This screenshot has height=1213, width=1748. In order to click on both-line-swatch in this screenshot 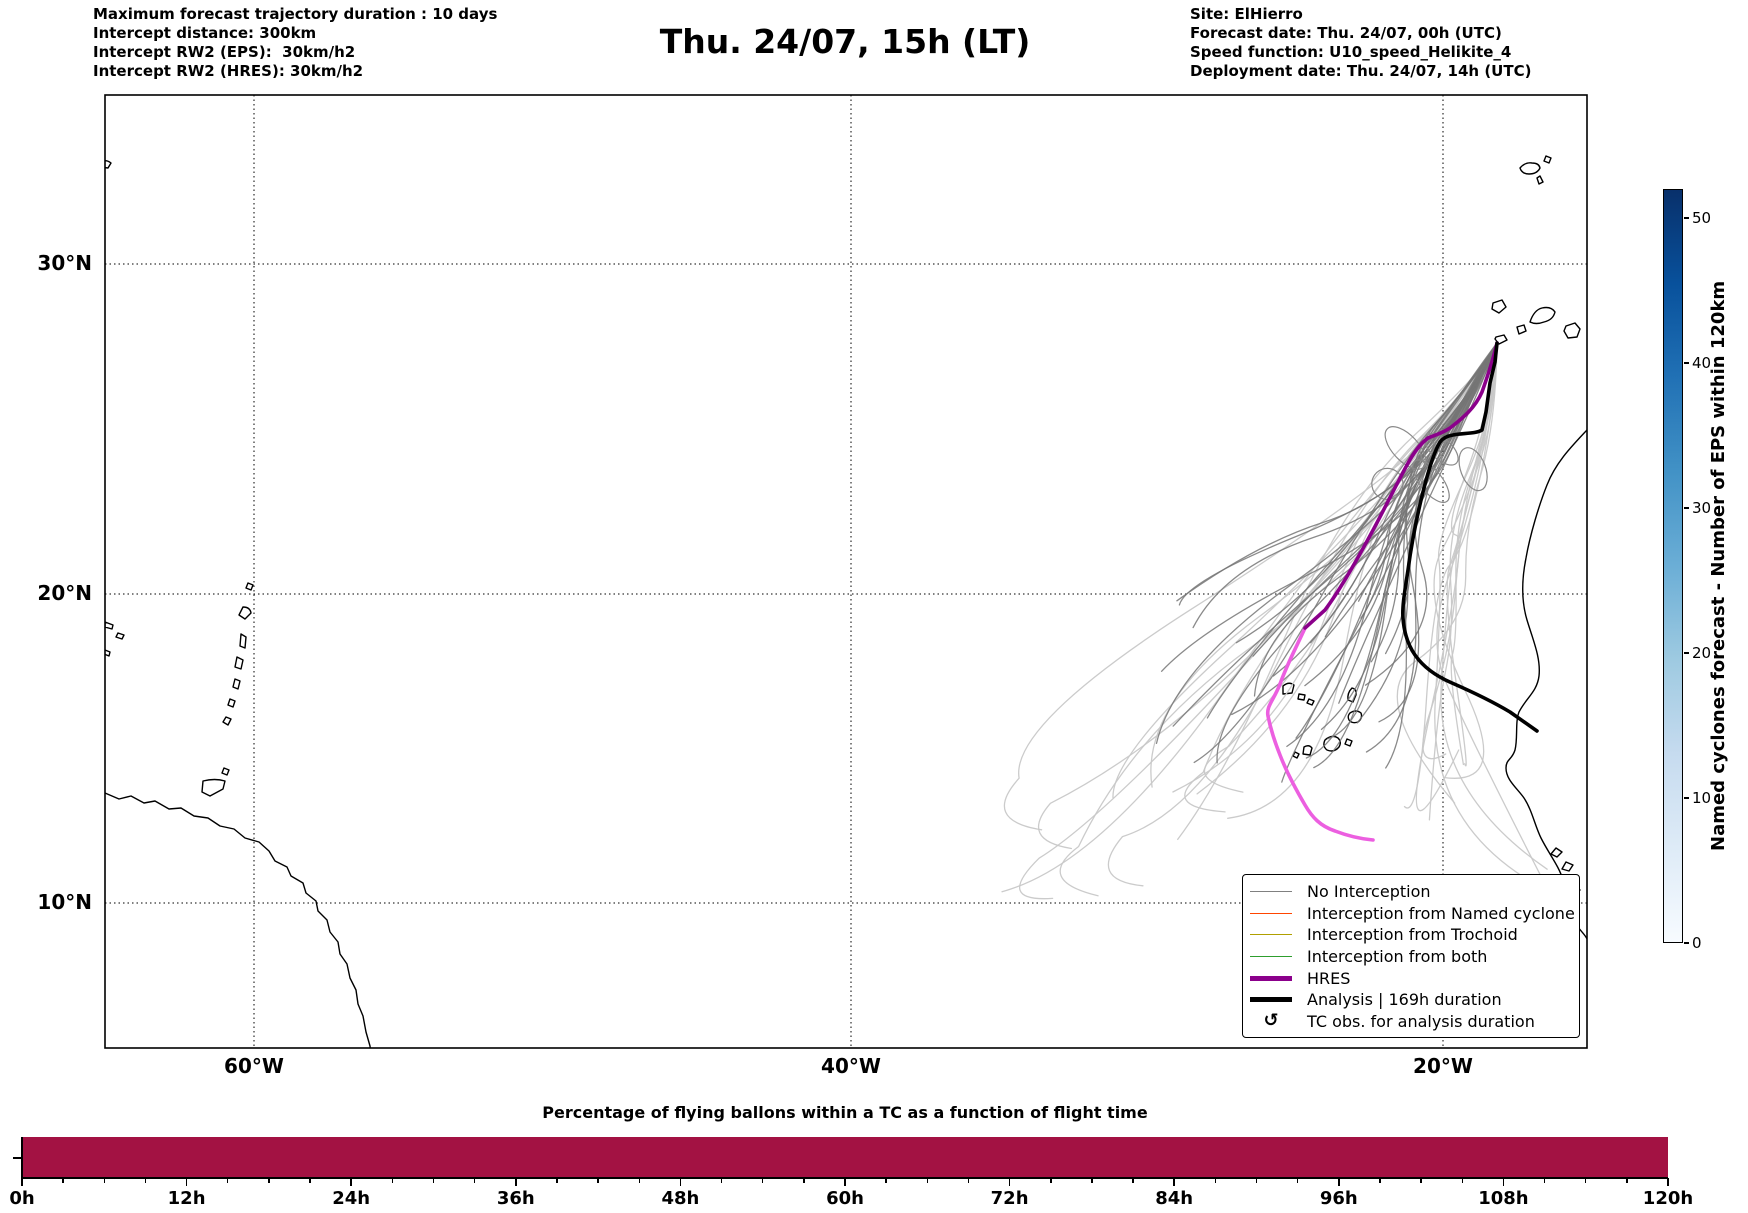, I will do `click(1271, 957)`.